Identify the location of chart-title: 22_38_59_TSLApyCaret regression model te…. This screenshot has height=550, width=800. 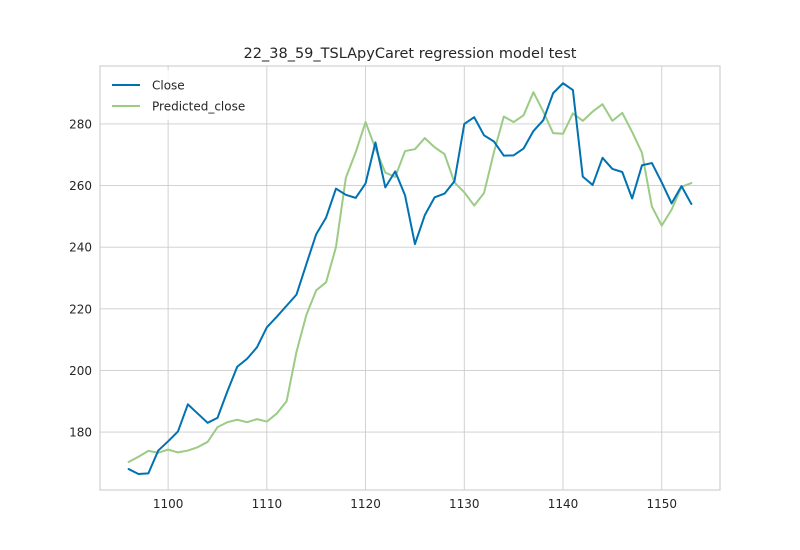
(410, 54).